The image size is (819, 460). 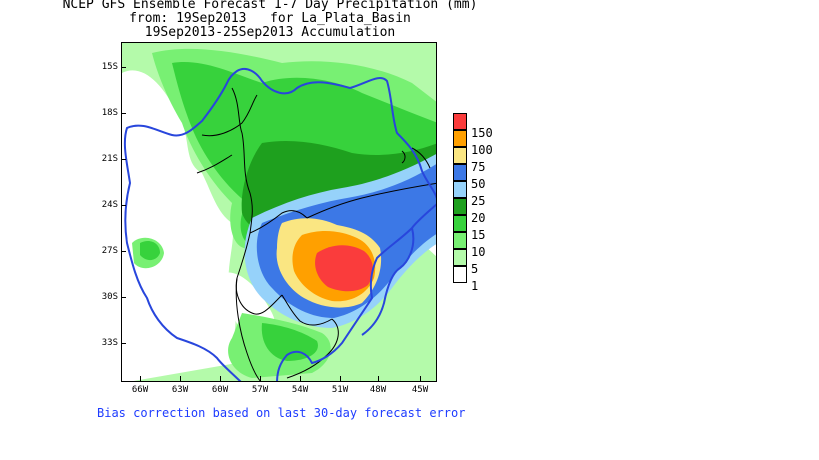 I want to click on legend-label: 50, so click(x=478, y=184).